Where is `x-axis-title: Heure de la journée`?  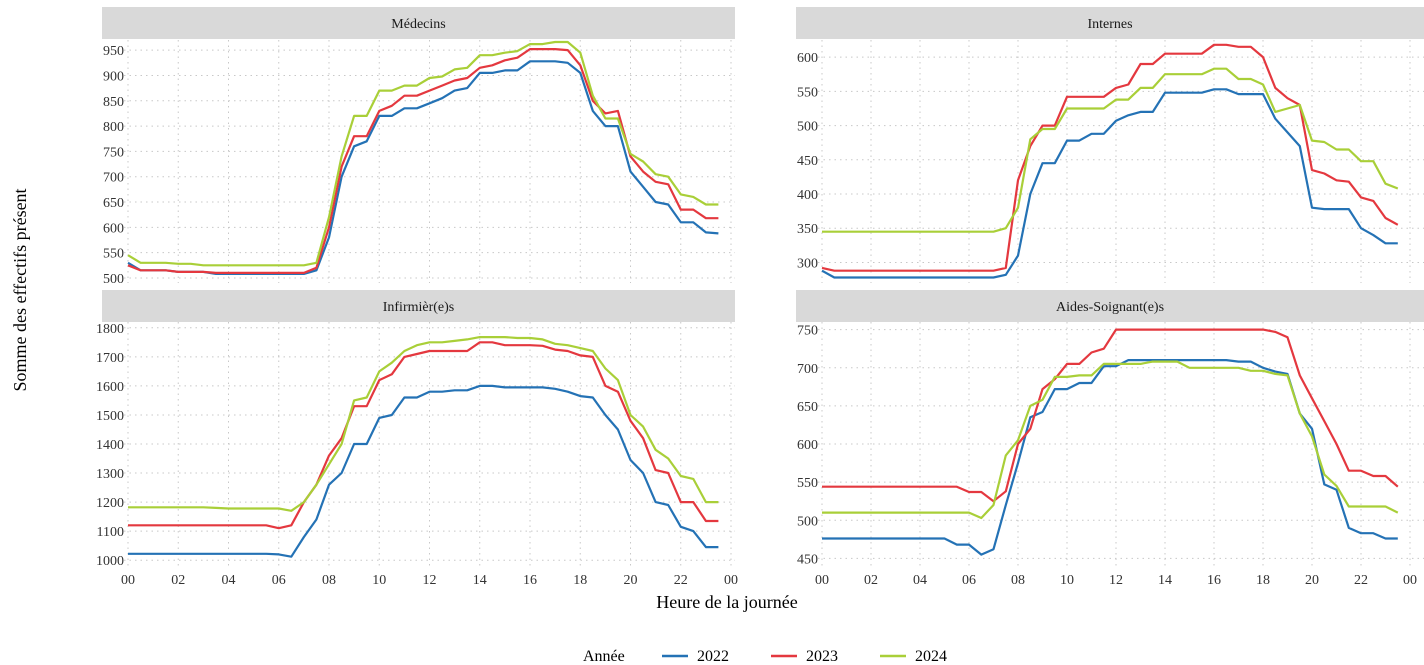 x-axis-title: Heure de la journée is located at coordinates (726, 602).